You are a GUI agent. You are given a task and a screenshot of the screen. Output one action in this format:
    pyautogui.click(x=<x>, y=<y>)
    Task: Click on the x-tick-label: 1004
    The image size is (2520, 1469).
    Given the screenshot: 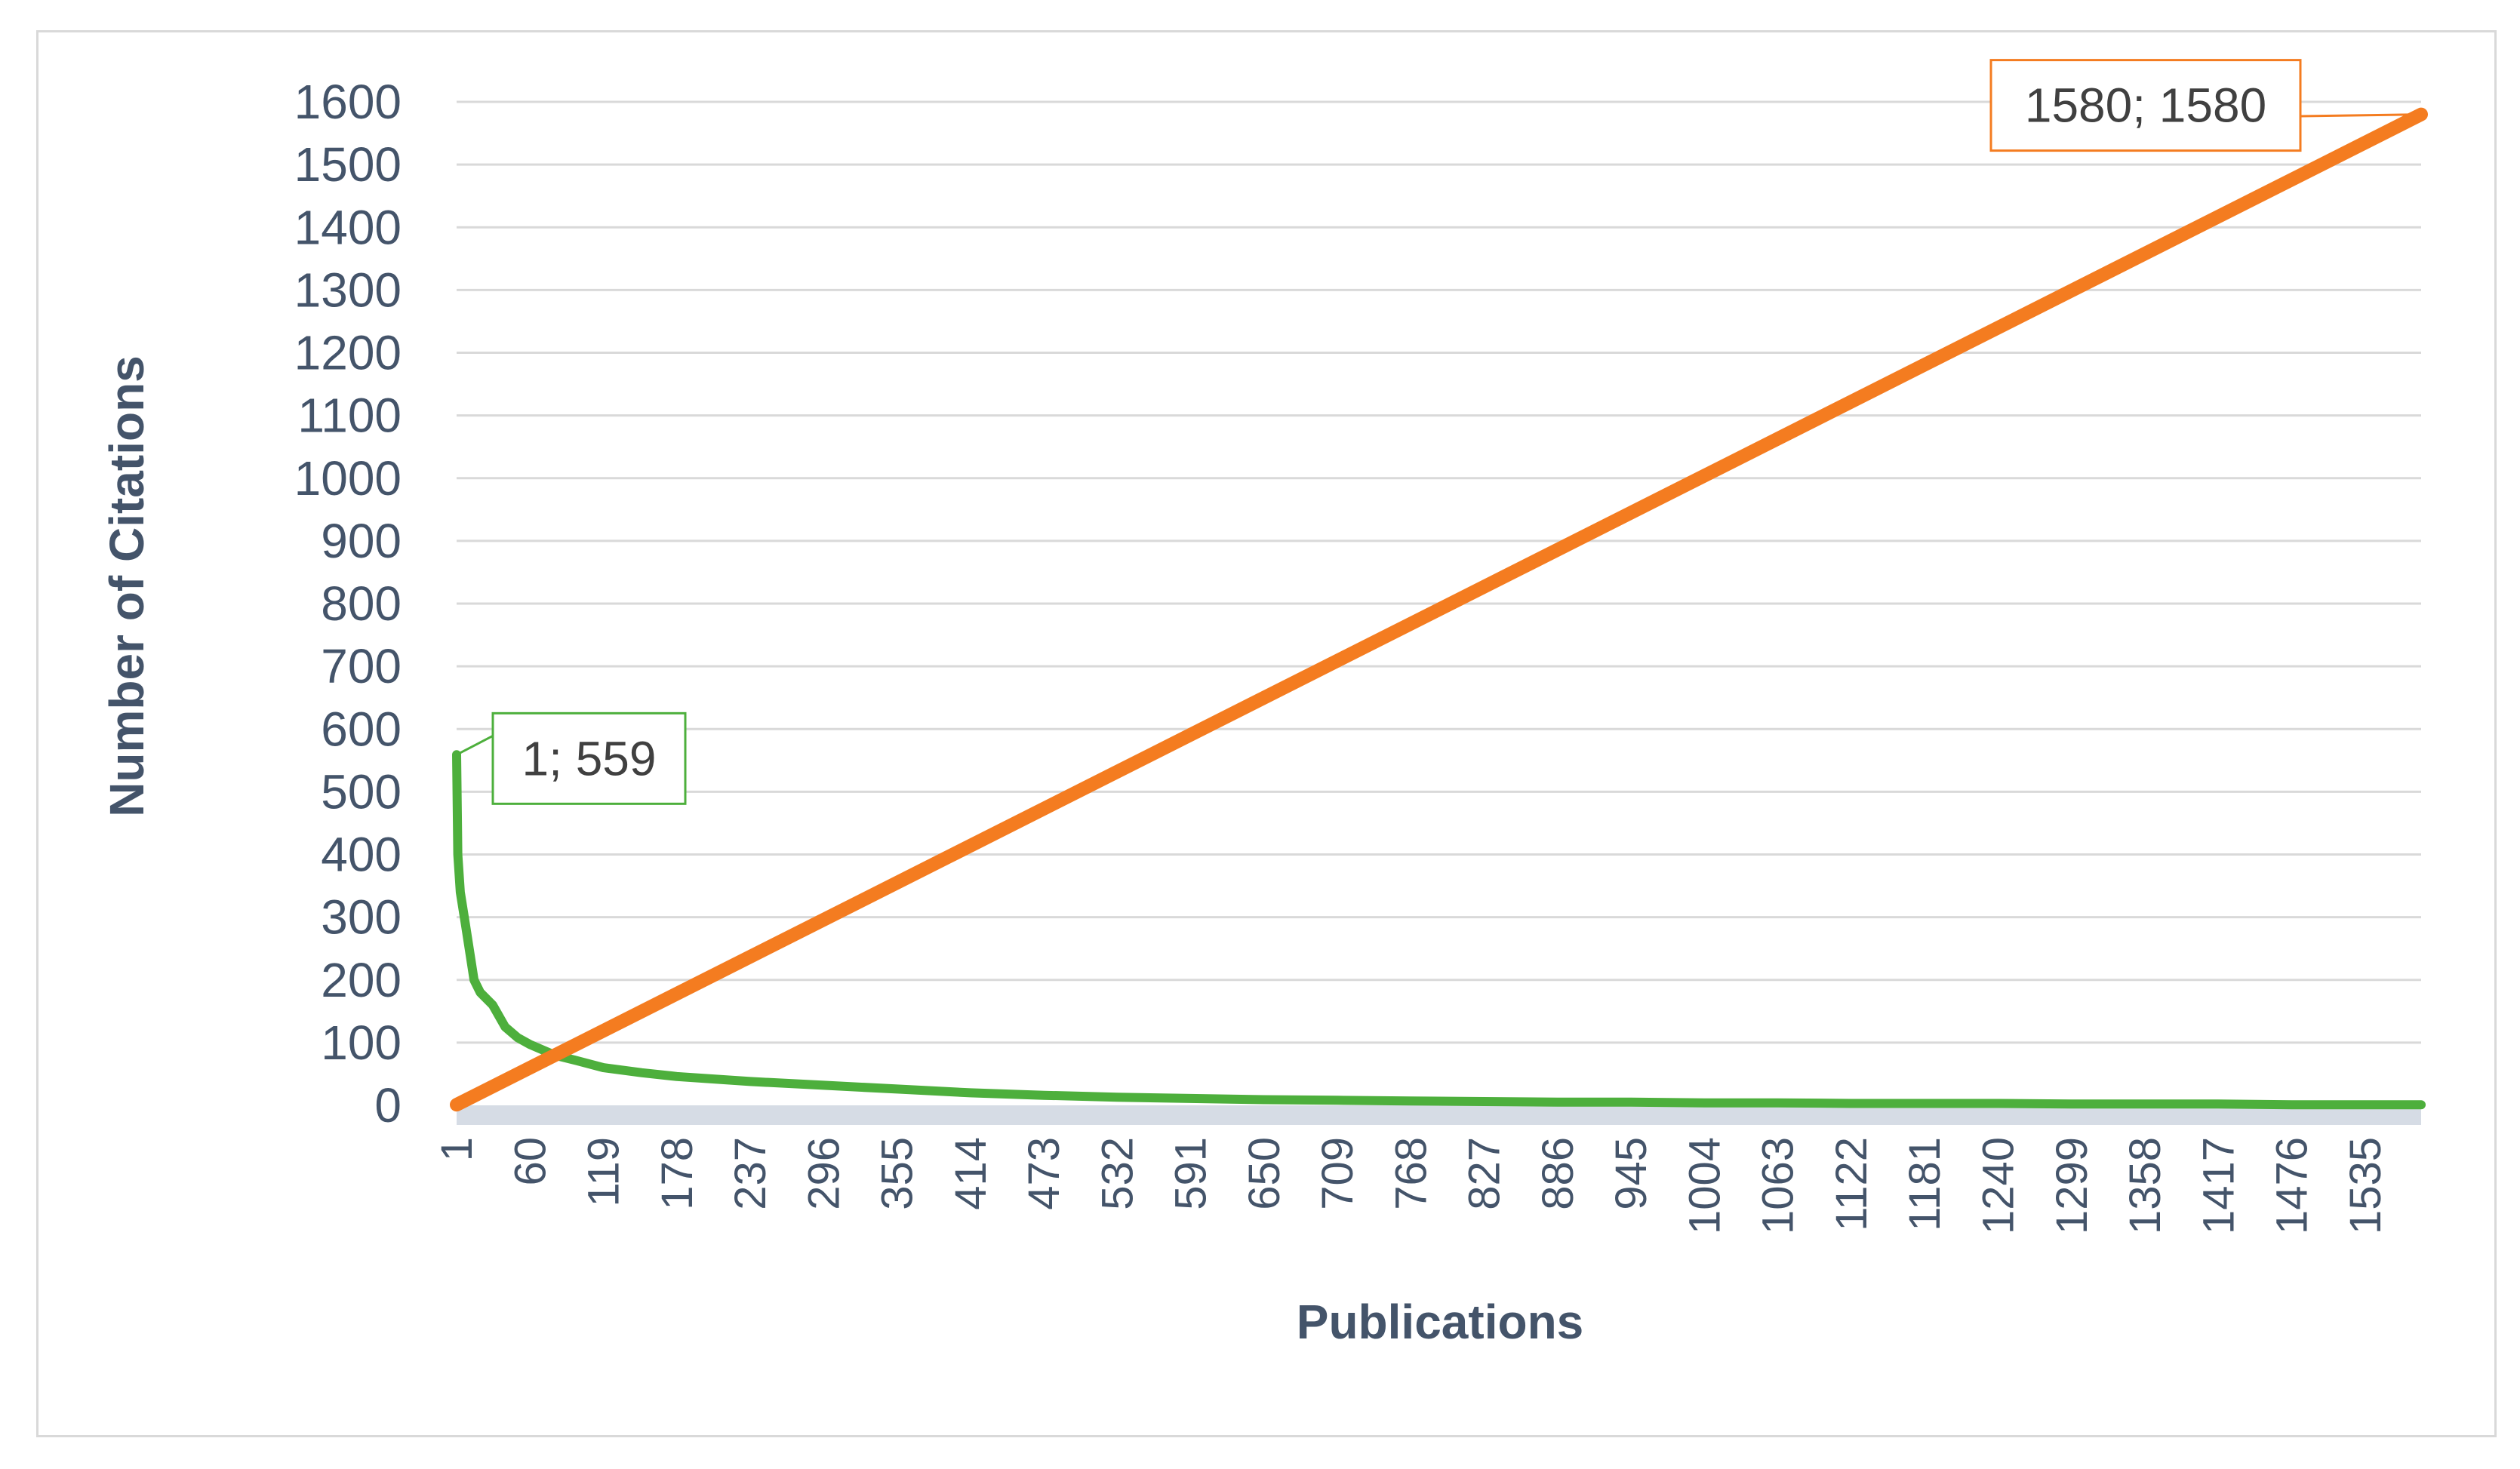 What is the action you would take?
    pyautogui.click(x=1705, y=1185)
    